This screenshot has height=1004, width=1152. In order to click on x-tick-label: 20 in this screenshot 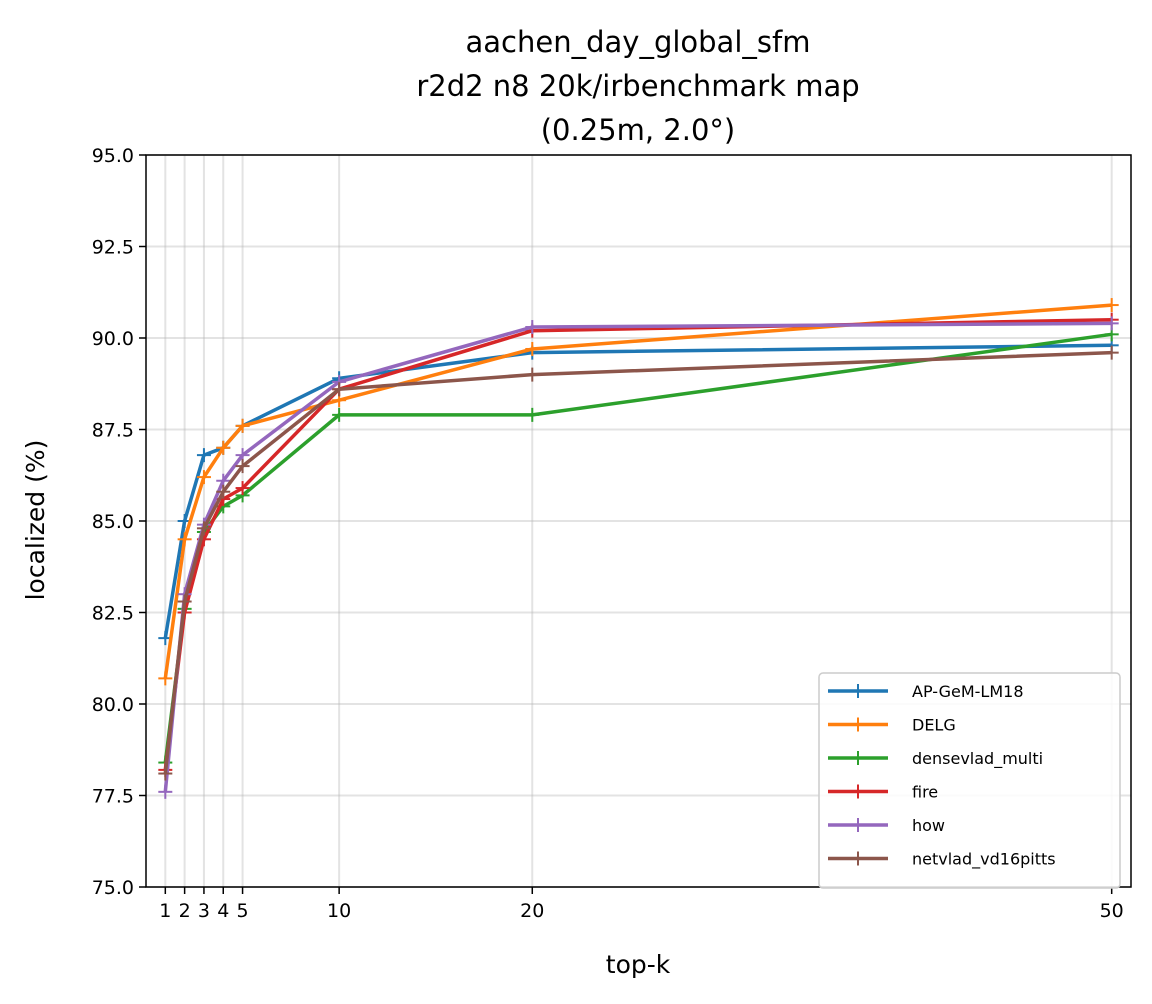, I will do `click(532, 911)`.